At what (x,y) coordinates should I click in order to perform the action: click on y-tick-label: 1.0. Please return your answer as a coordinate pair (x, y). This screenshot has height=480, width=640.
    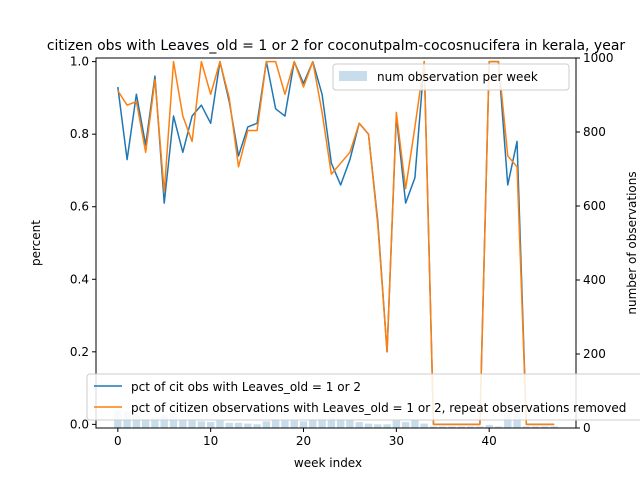
    Looking at the image, I should click on (79, 62).